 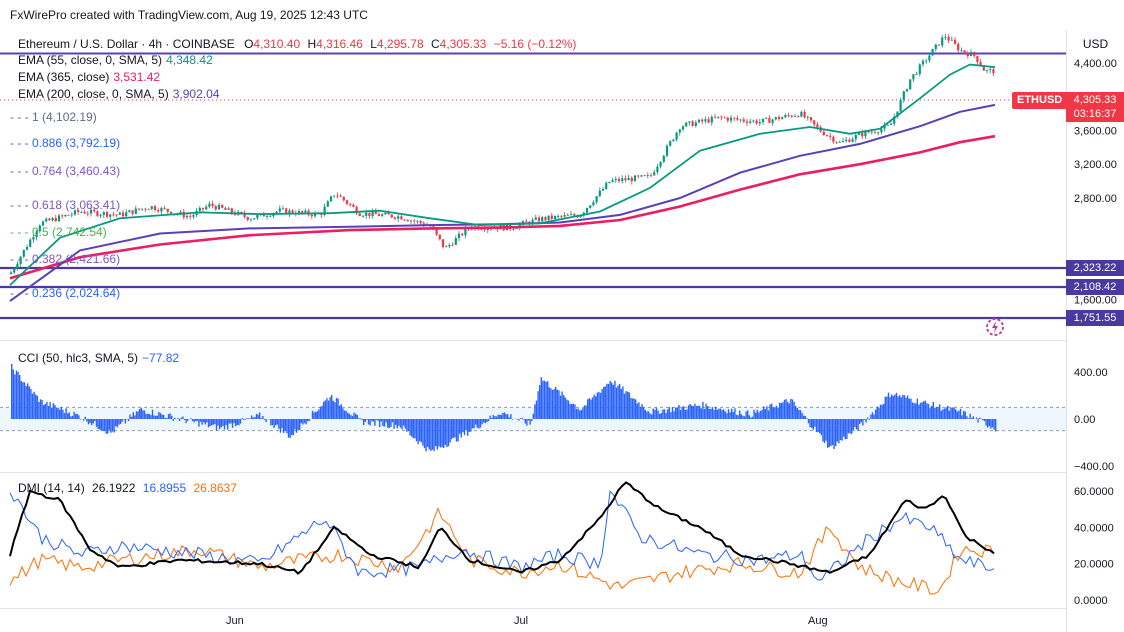 I want to click on price-tick-5: 1,600.00, so click(x=1095, y=300).